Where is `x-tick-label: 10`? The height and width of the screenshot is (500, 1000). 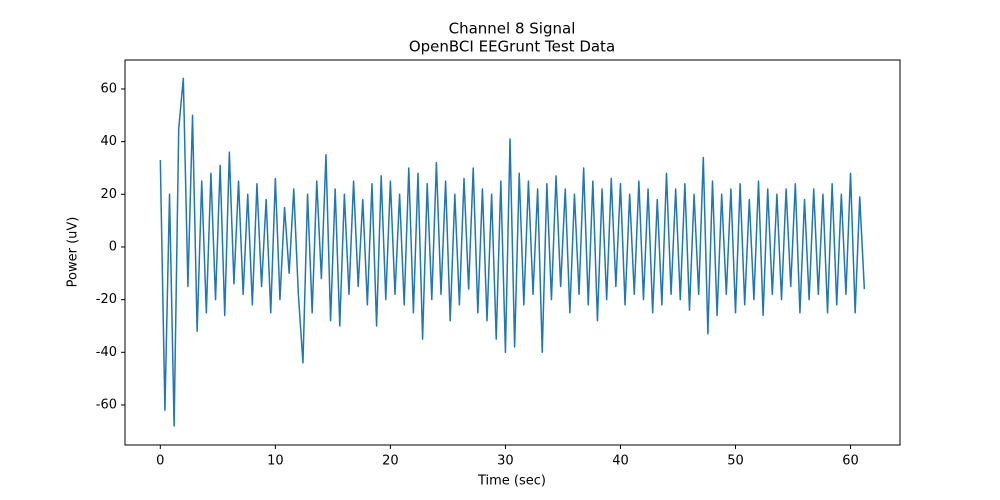
x-tick-label: 10 is located at coordinates (275, 461).